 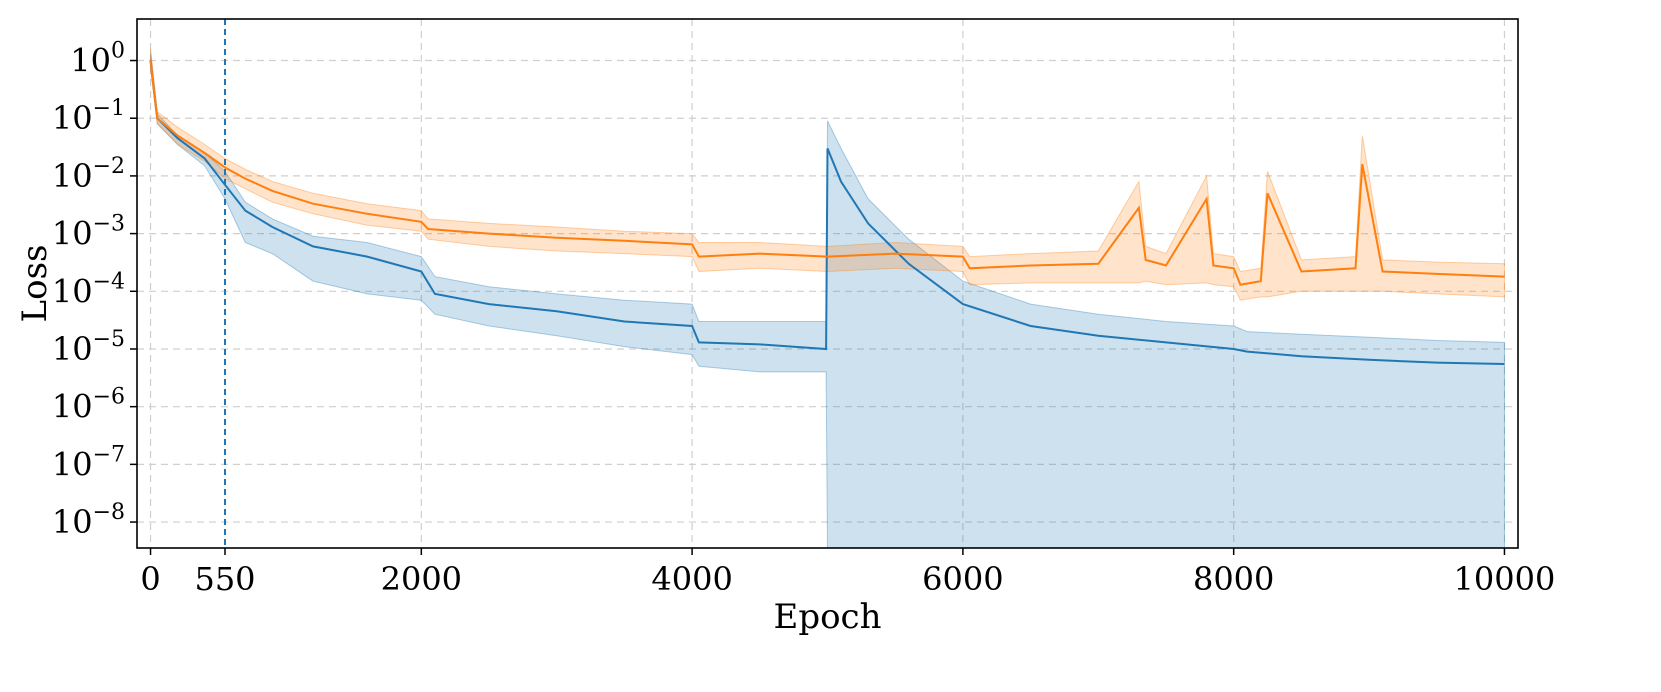 What do you see at coordinates (828, 617) in the screenshot?
I see `x-axis-title: Epoch` at bounding box center [828, 617].